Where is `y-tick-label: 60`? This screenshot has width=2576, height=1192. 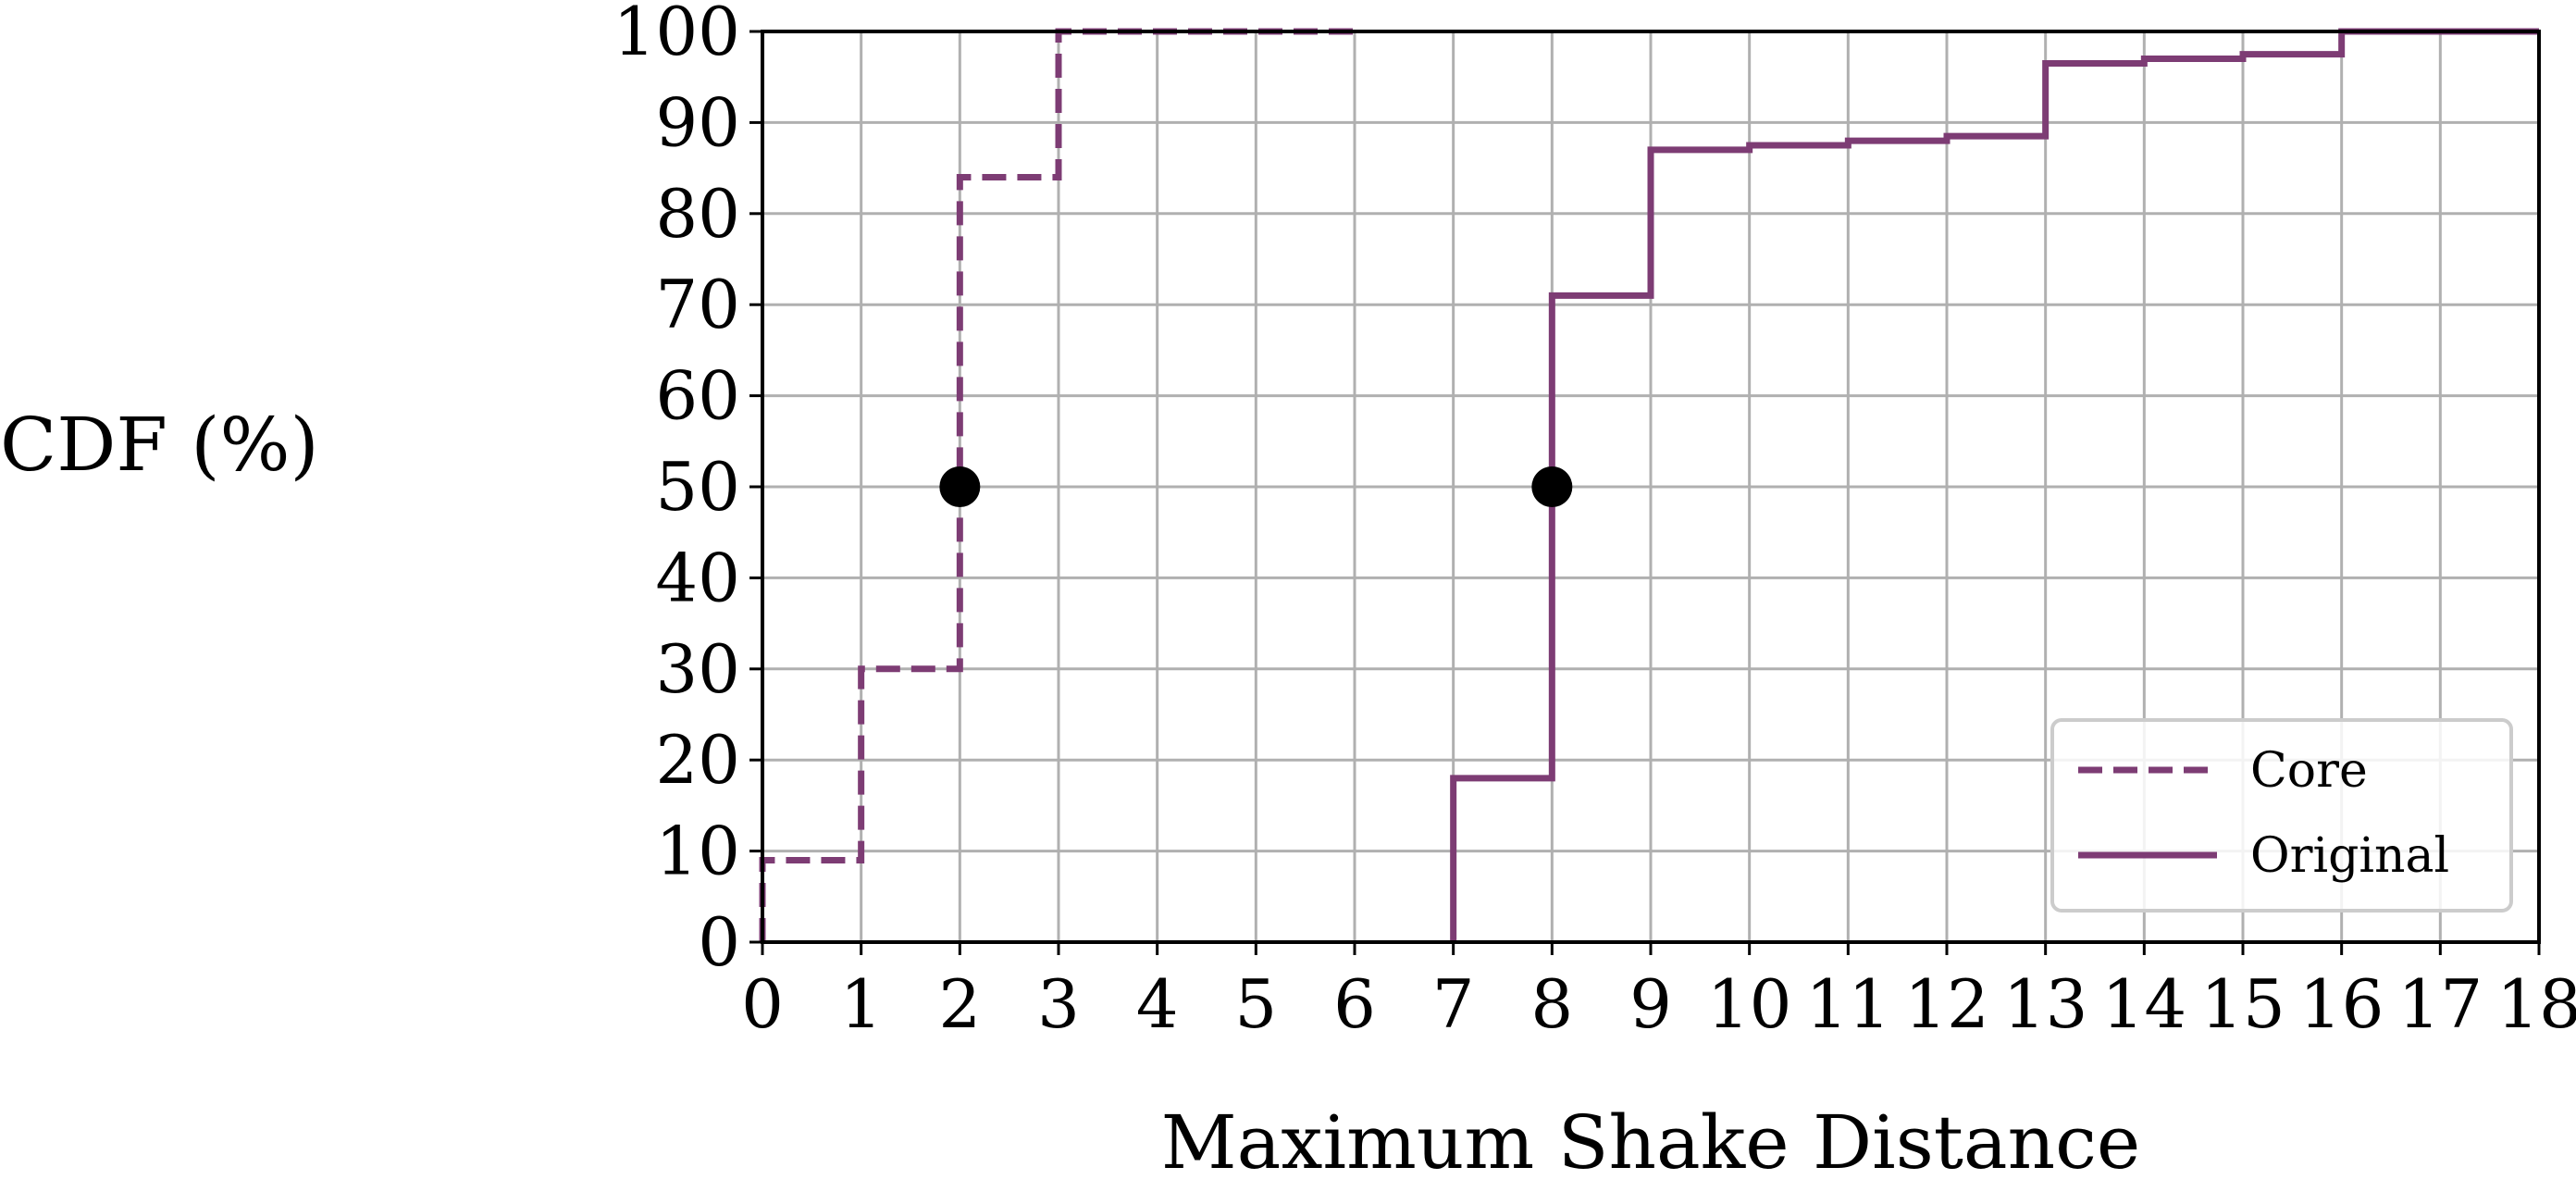 y-tick-label: 60 is located at coordinates (698, 396).